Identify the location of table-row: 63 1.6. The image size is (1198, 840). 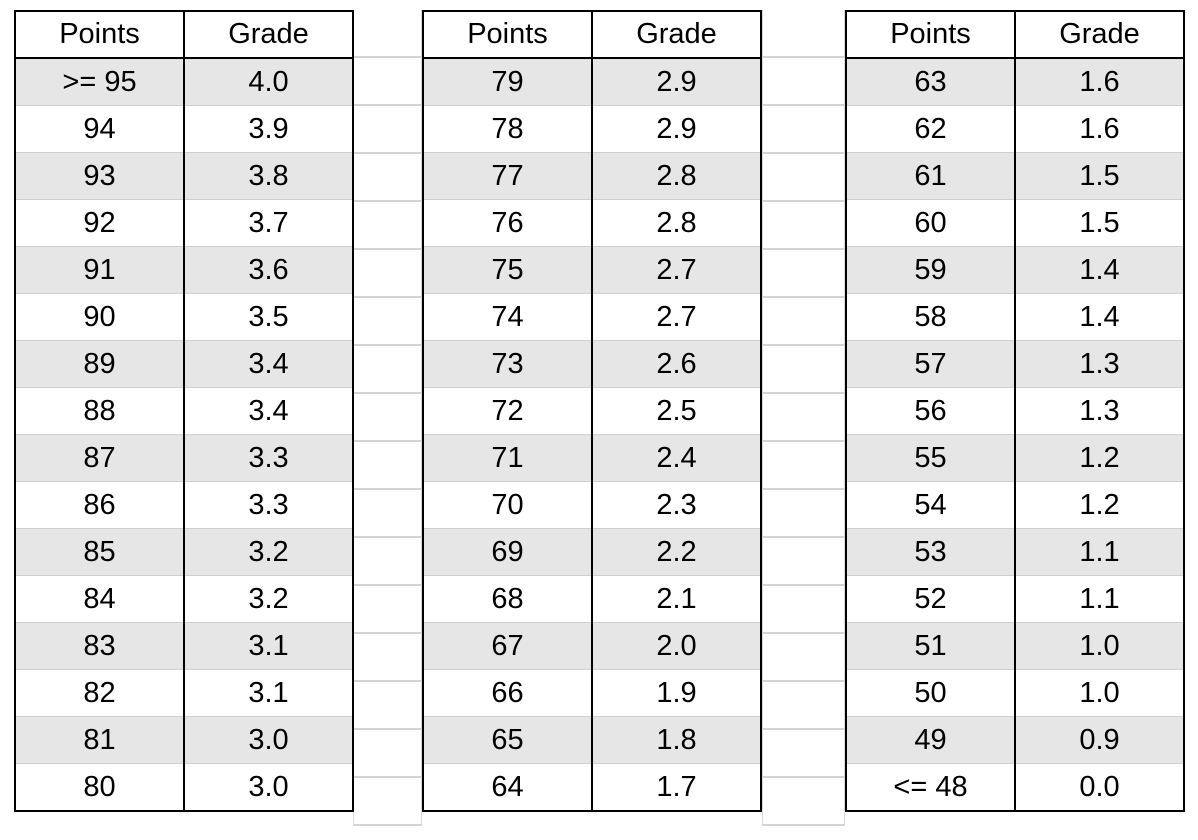
(1015, 81).